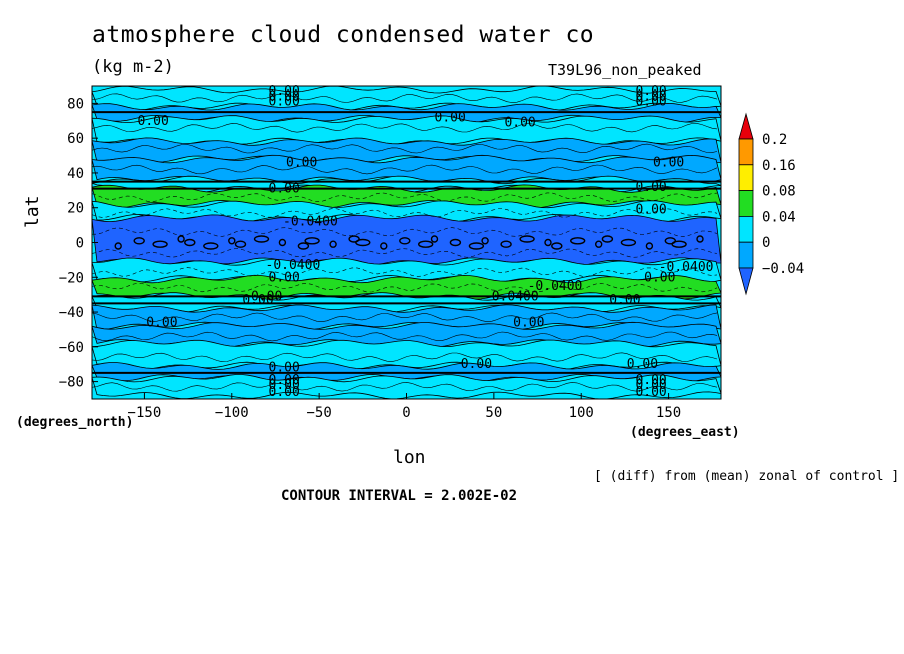 Image resolution: width=904 pixels, height=654 pixels. Describe the element at coordinates (232, 413) in the screenshot. I see `x-tick-label-1: −100` at that location.